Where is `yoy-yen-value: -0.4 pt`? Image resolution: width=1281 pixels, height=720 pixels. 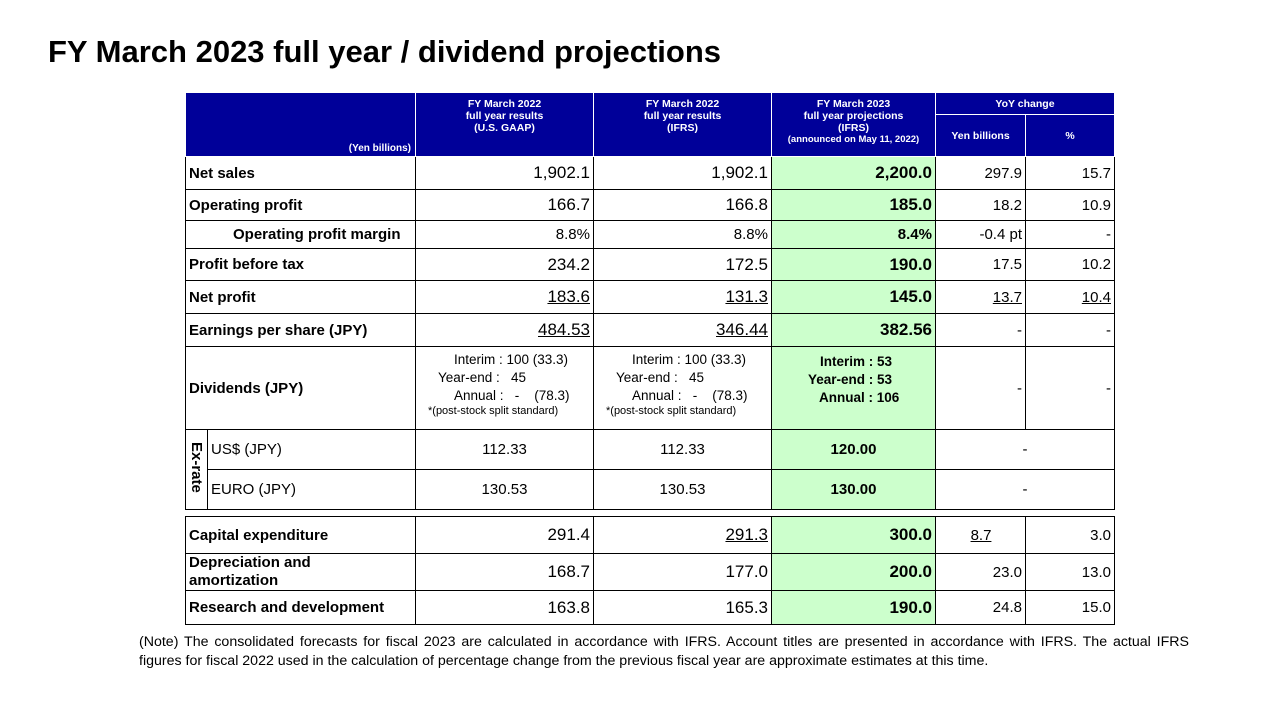 yoy-yen-value: -0.4 pt is located at coordinates (980, 234).